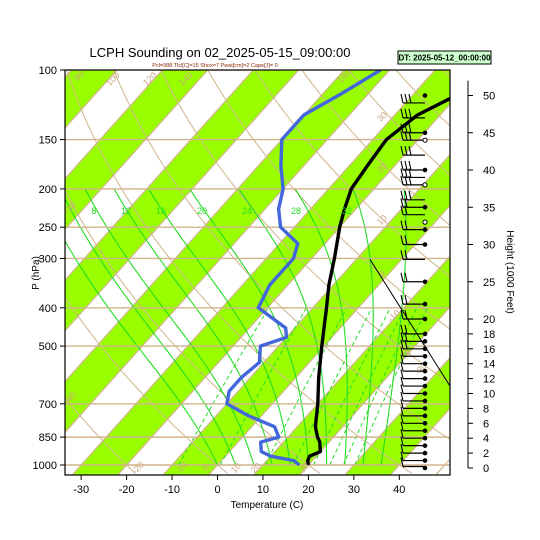 Image resolution: width=540 pixels, height=540 pixels. What do you see at coordinates (489, 171) in the screenshot?
I see `height-tick-label: 40` at bounding box center [489, 171].